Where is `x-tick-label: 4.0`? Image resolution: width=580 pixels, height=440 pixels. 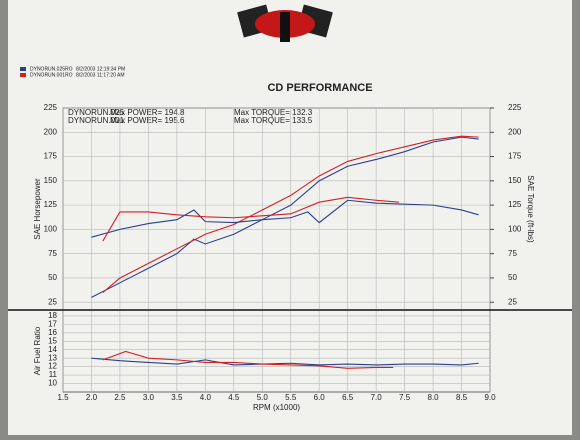
x-tick-label: 4.0 is located at coordinates (206, 397).